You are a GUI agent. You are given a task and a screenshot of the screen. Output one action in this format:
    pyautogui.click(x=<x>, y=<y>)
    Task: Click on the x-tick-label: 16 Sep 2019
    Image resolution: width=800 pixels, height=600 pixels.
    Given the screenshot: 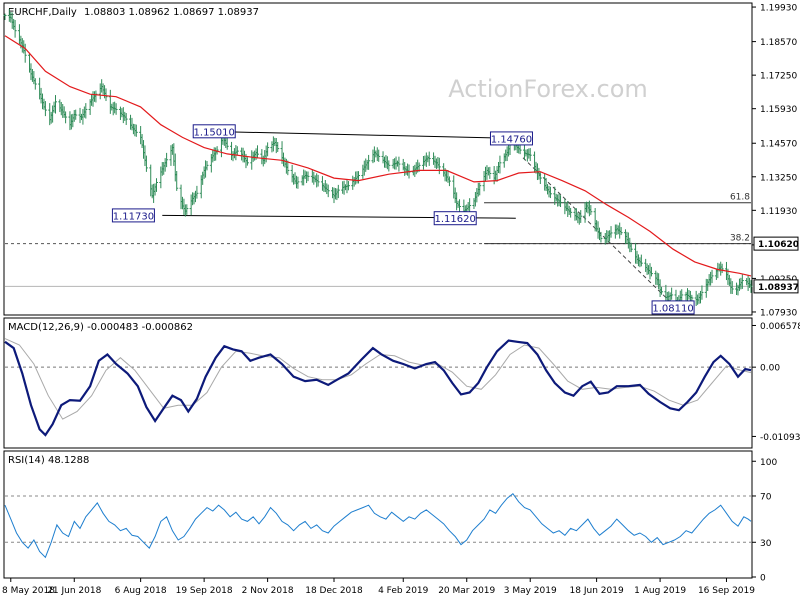 What is the action you would take?
    pyautogui.click(x=726, y=591)
    